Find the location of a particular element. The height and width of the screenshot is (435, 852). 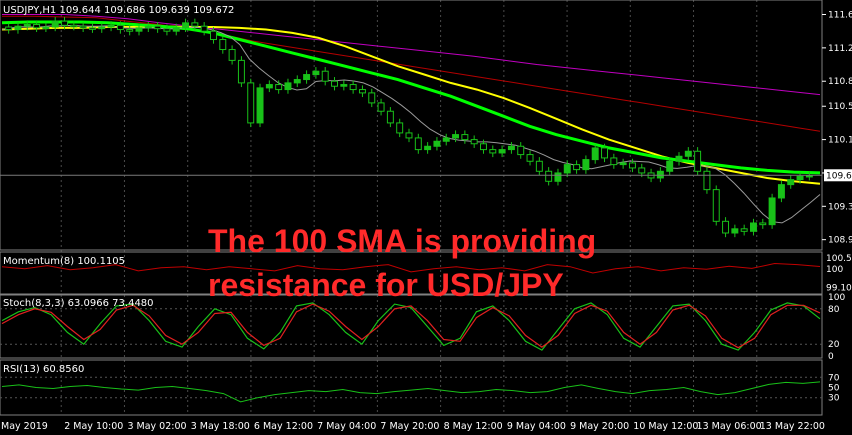

rsi-tick-label: 30 is located at coordinates (834, 399).